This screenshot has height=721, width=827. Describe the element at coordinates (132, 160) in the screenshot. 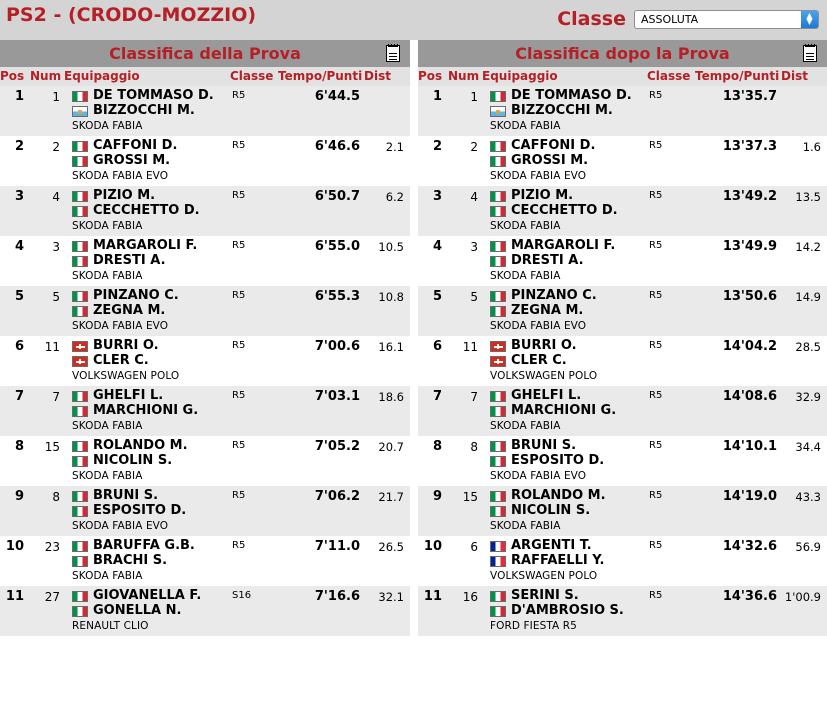

I see `codriver-name: GROSSI M.` at that location.